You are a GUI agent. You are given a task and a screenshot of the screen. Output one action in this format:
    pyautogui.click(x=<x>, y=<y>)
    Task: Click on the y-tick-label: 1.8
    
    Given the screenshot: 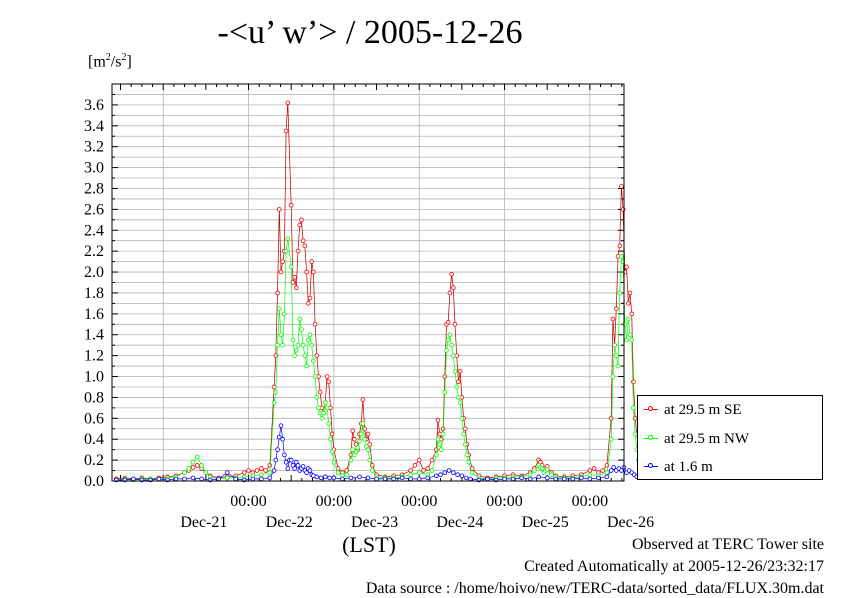 What is the action you would take?
    pyautogui.click(x=94, y=293)
    